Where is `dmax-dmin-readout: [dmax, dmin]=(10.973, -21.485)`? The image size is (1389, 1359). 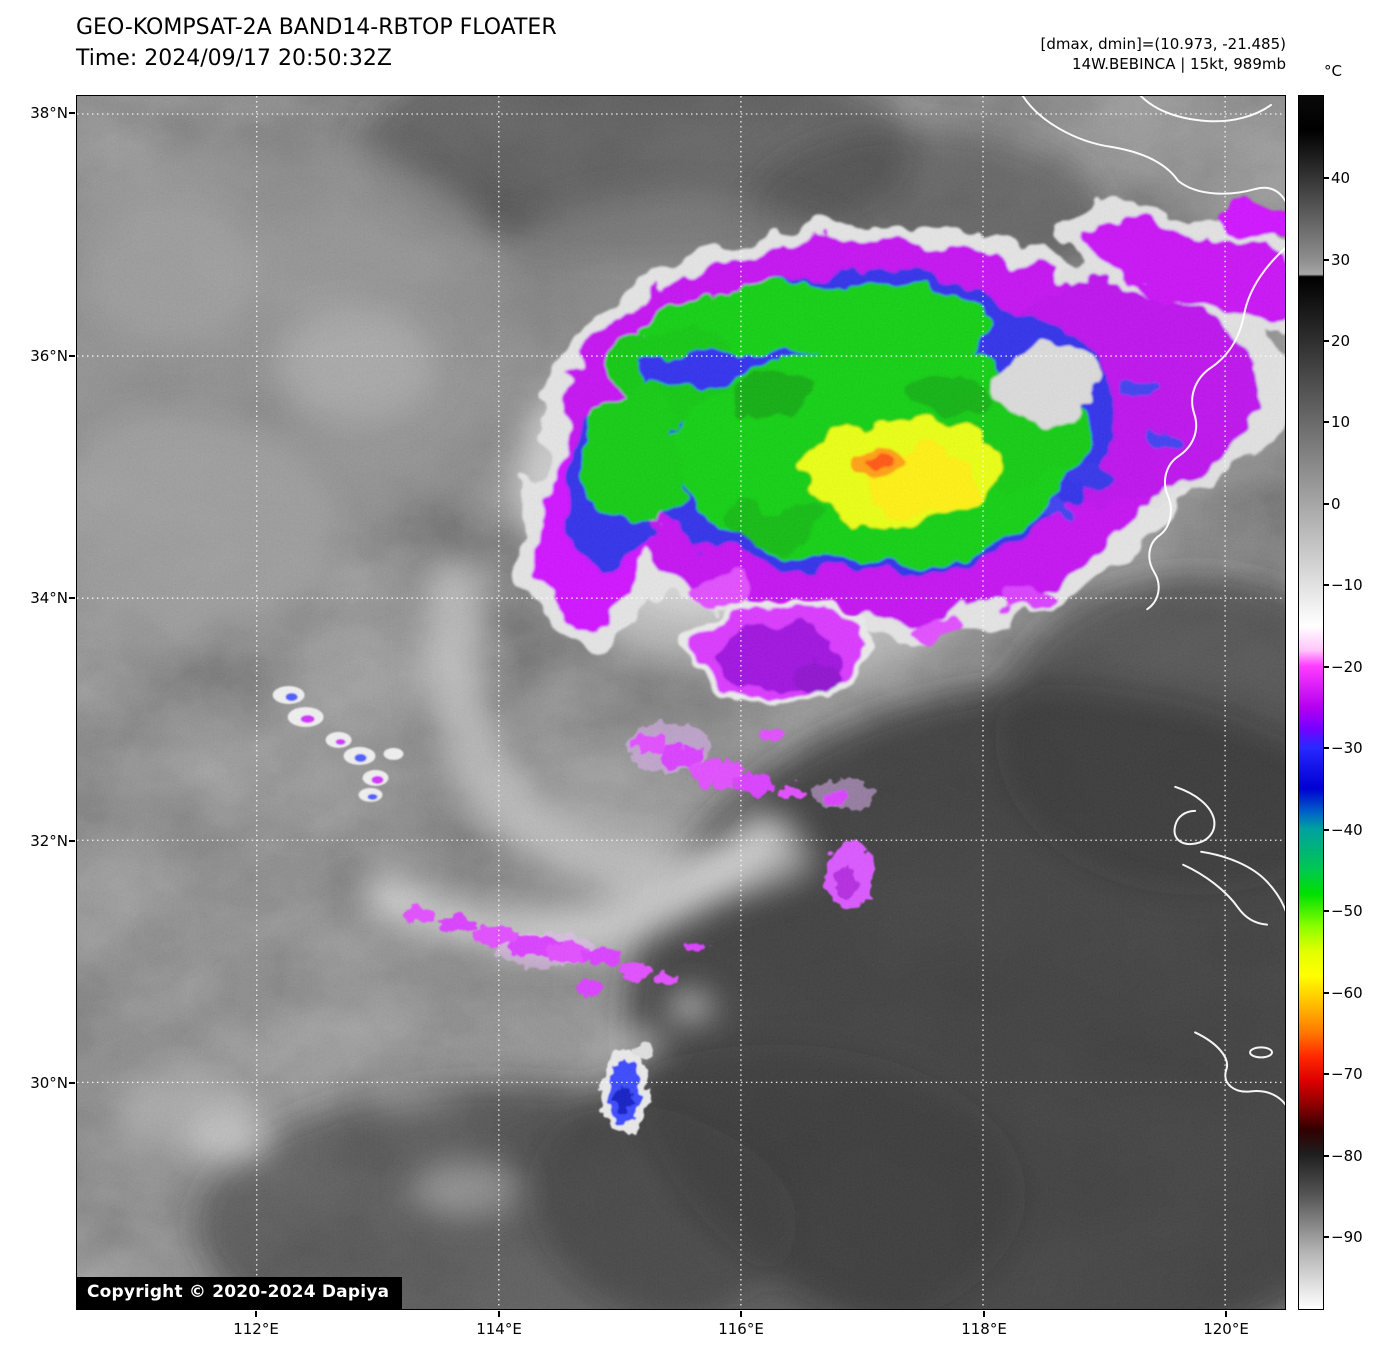 dmax-dmin-readout: [dmax, dmin]=(10.973, -21.485) is located at coordinates (1163, 44).